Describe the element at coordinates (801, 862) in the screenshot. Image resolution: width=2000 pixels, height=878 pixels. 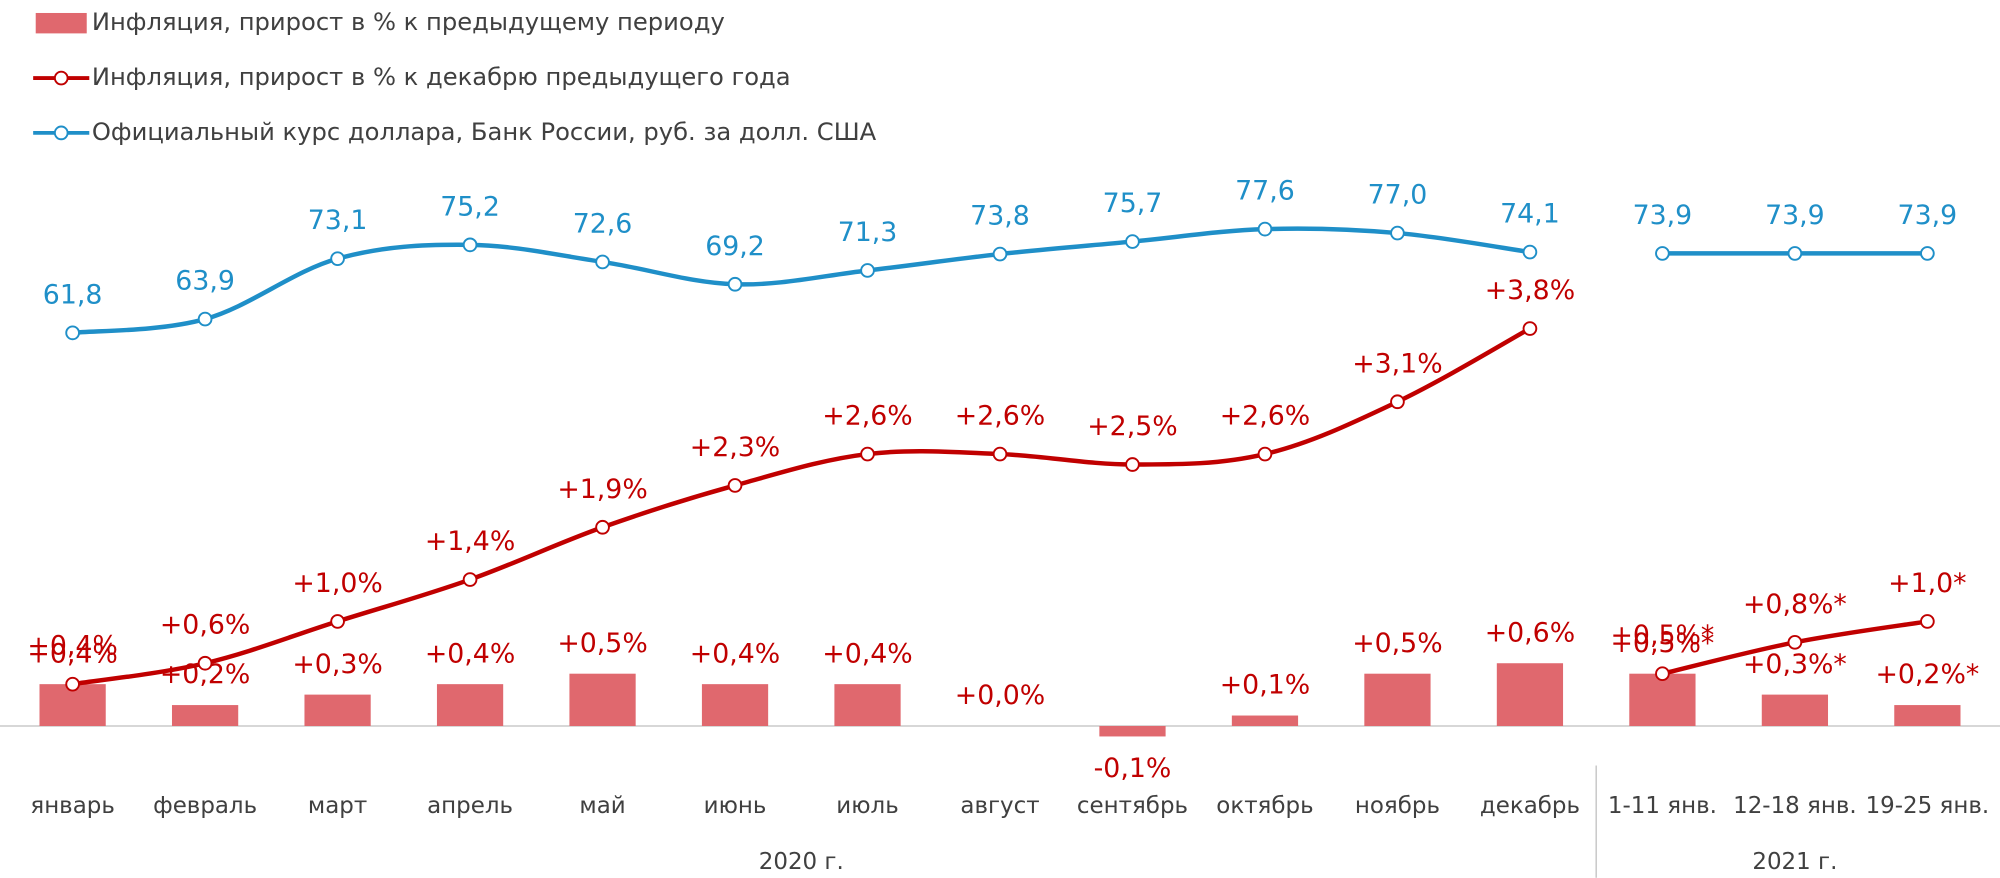
I see `group-label: 2020 г.` at that location.